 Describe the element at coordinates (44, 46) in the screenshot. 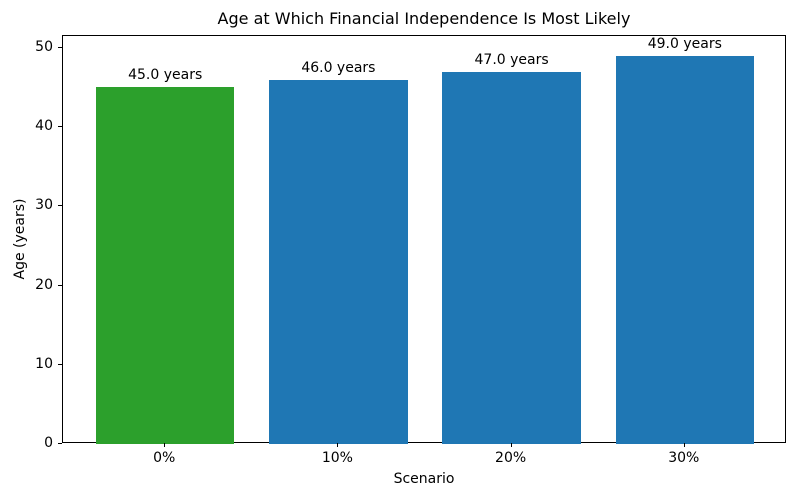

I see `y-tick-label: 50` at that location.